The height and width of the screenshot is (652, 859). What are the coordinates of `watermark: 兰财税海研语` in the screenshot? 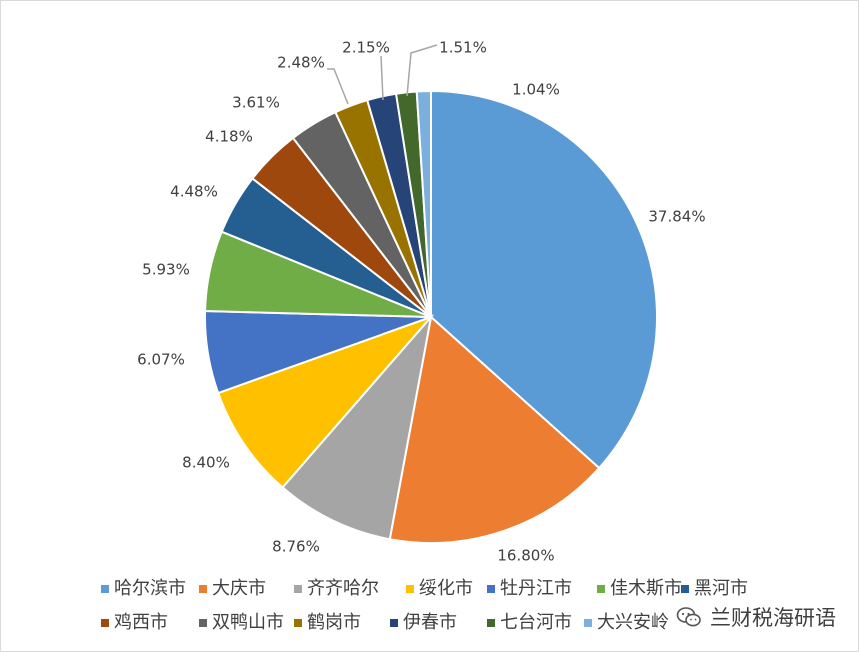 It's located at (756, 617).